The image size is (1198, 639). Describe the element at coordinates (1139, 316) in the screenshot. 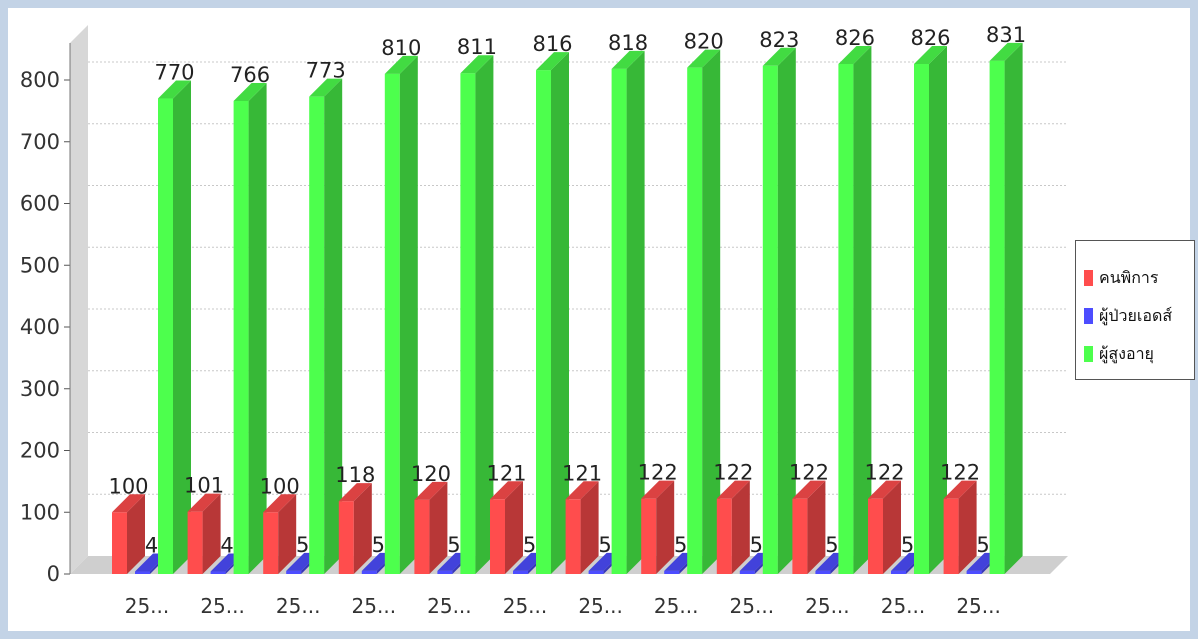

I see `legend-item: ผู้ป่วยเอดส์` at that location.